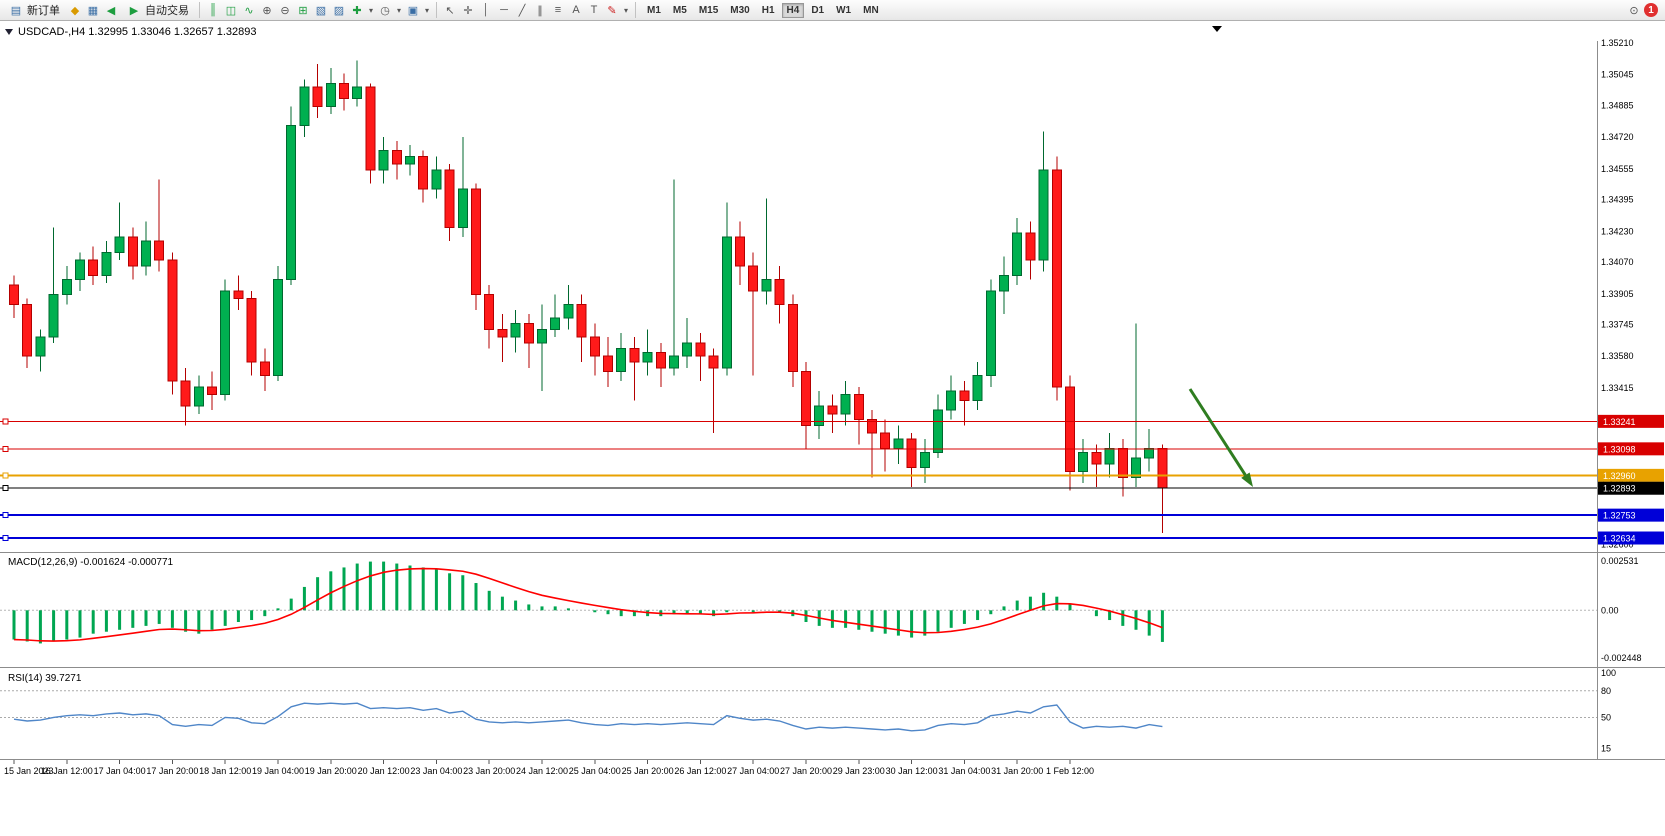 This screenshot has width=1665, height=836. I want to click on timeframe-button-H4: H4, so click(793, 10).